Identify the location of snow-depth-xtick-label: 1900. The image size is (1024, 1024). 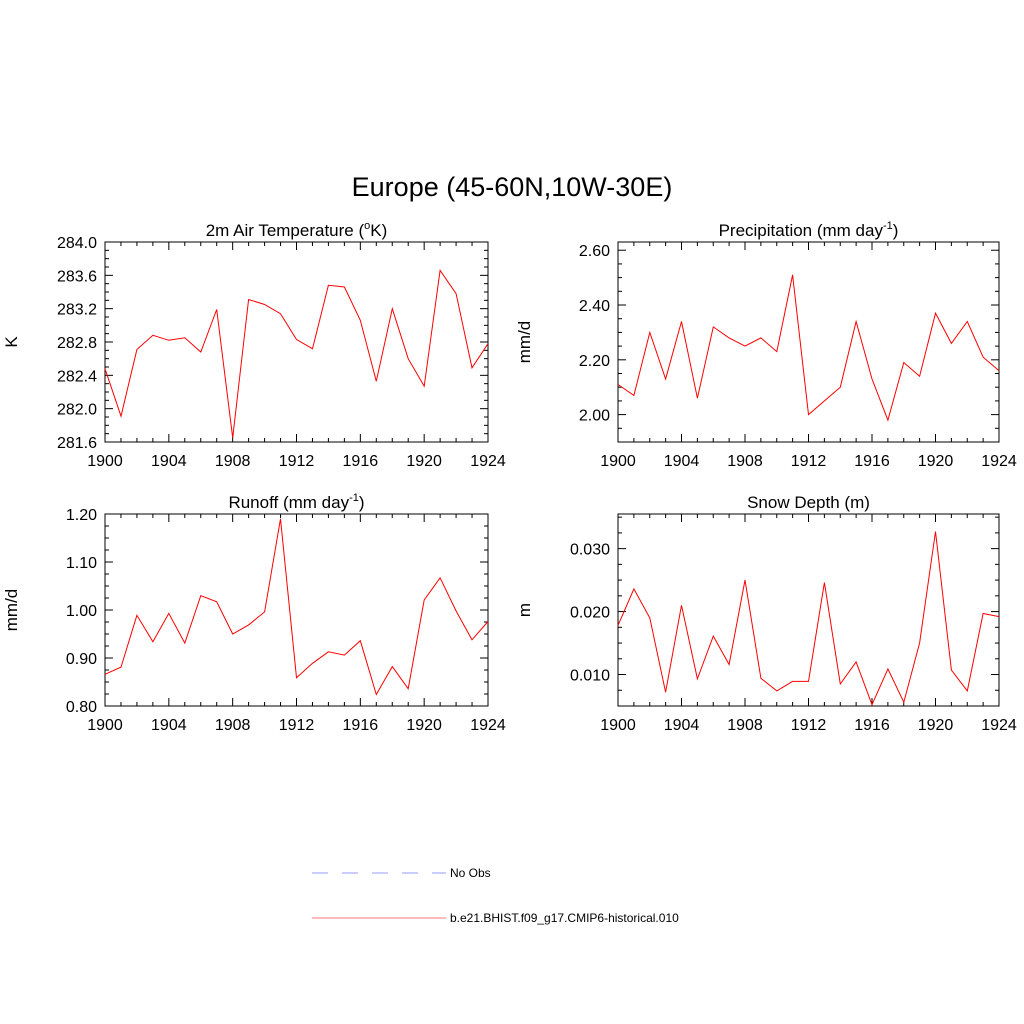
(618, 725).